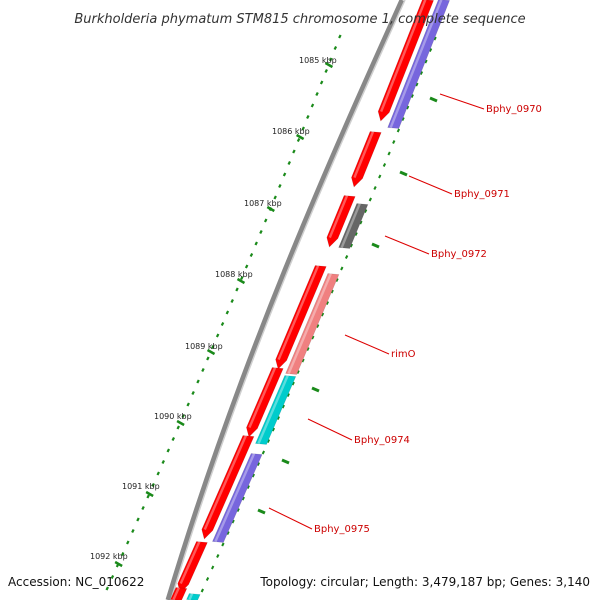 This screenshot has height=600, width=600. What do you see at coordinates (235, 497) in the screenshot?
I see `cog-bphy-0975-shine` at bounding box center [235, 497].